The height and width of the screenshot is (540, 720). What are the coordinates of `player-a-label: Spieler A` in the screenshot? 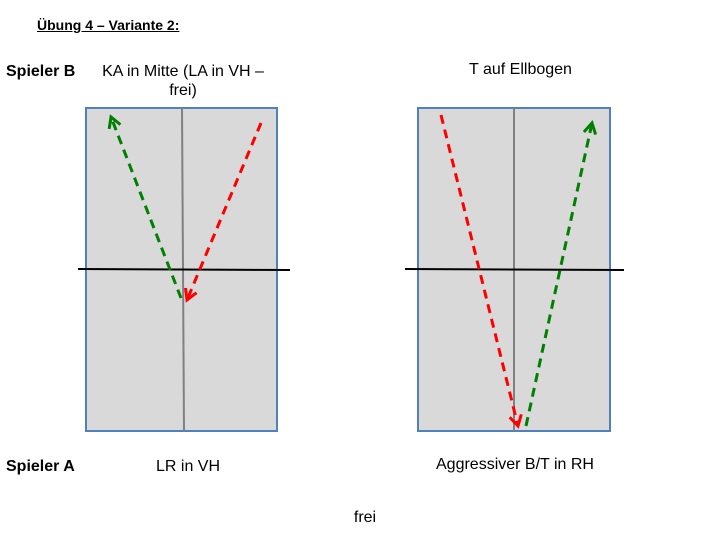 It's located at (40, 466).